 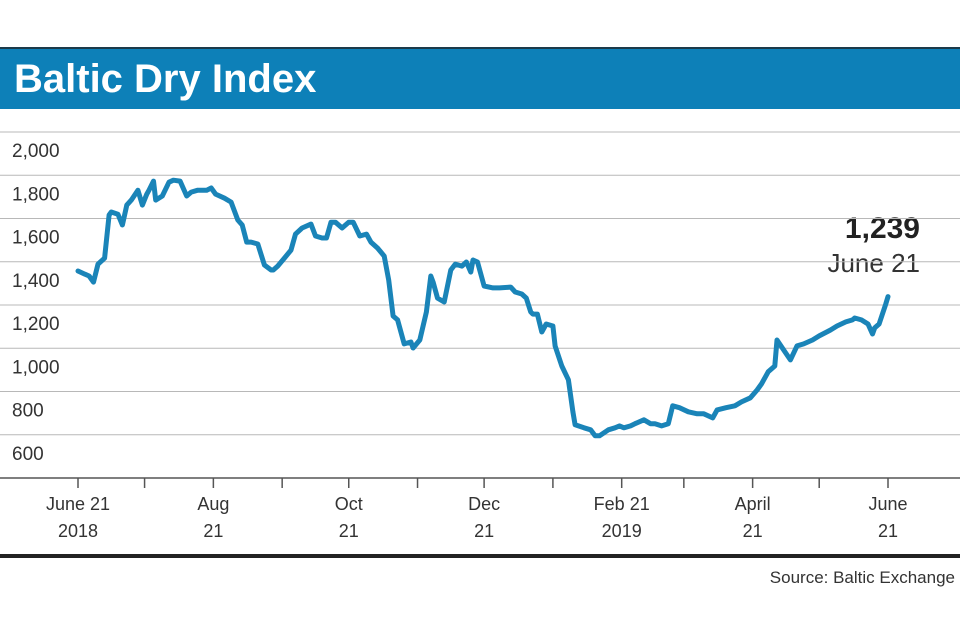 What do you see at coordinates (622, 531) in the screenshot?
I see `x-tick-label: 2019` at bounding box center [622, 531].